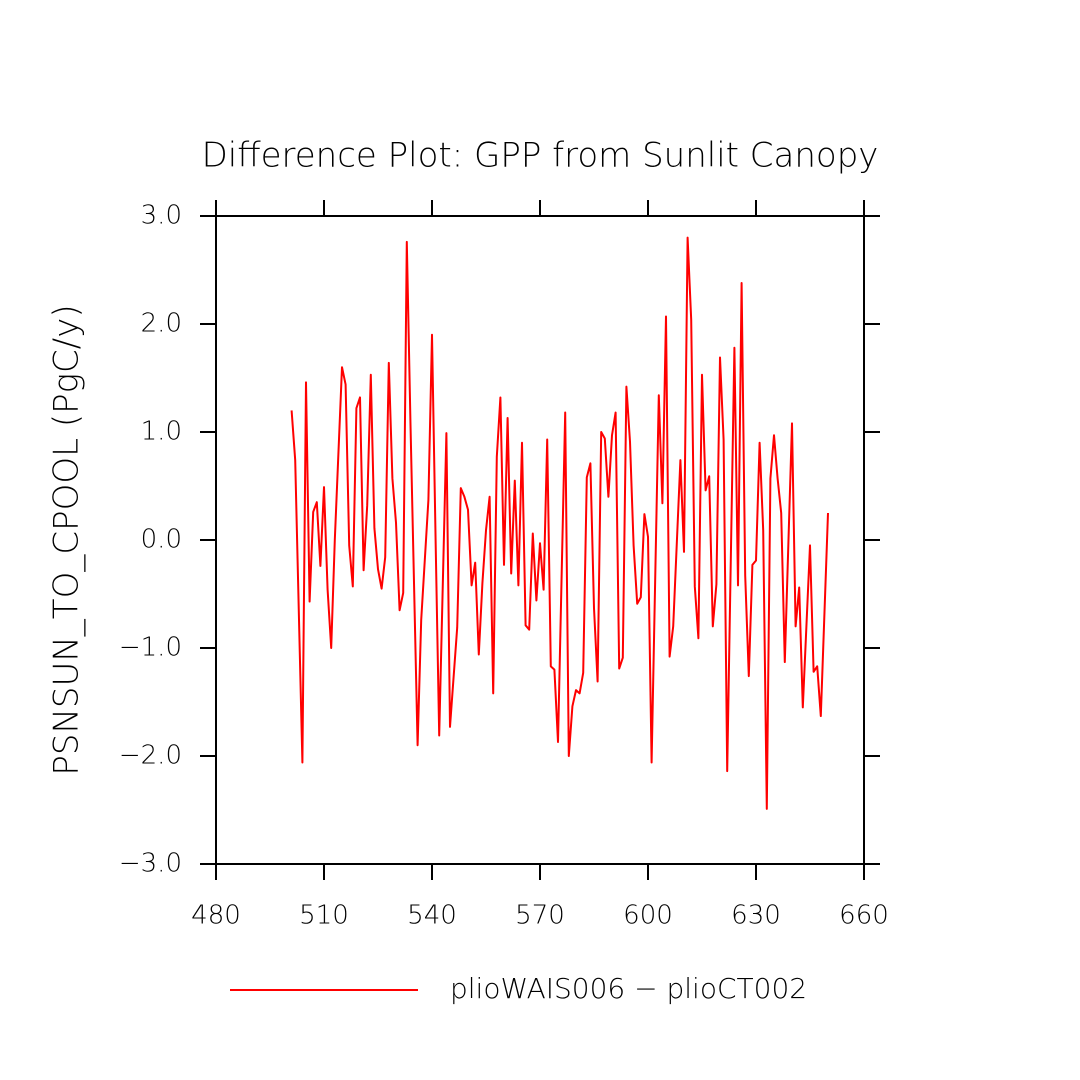 This screenshot has height=1080, width=1080. What do you see at coordinates (216, 916) in the screenshot?
I see `x-tick-label: 480` at bounding box center [216, 916].